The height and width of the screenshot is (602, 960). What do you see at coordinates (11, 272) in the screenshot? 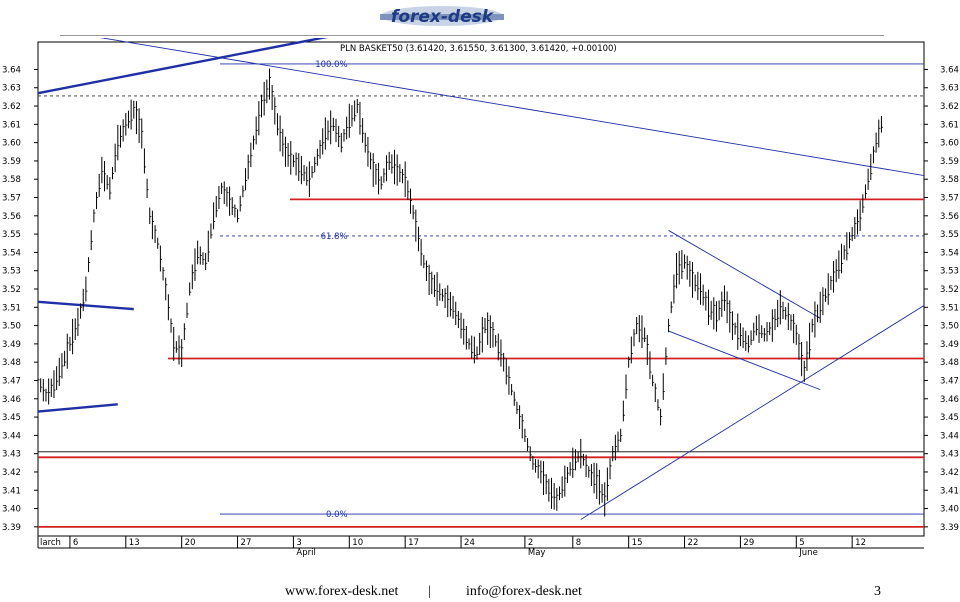
I see `y-tick-label-left: 3.53` at bounding box center [11, 272].